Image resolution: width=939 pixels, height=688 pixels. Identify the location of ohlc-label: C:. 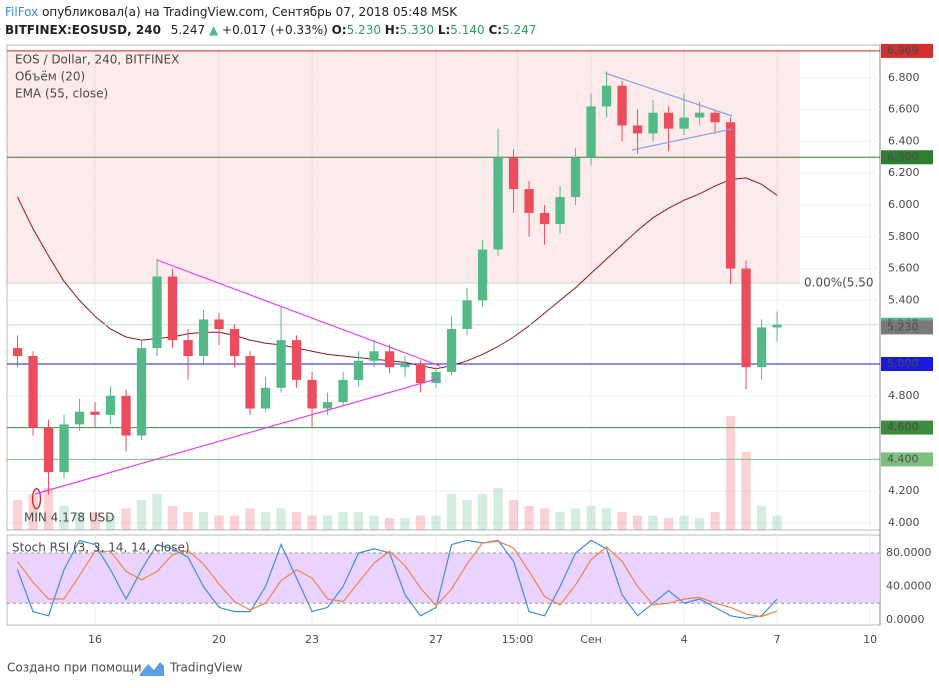
(495, 30).